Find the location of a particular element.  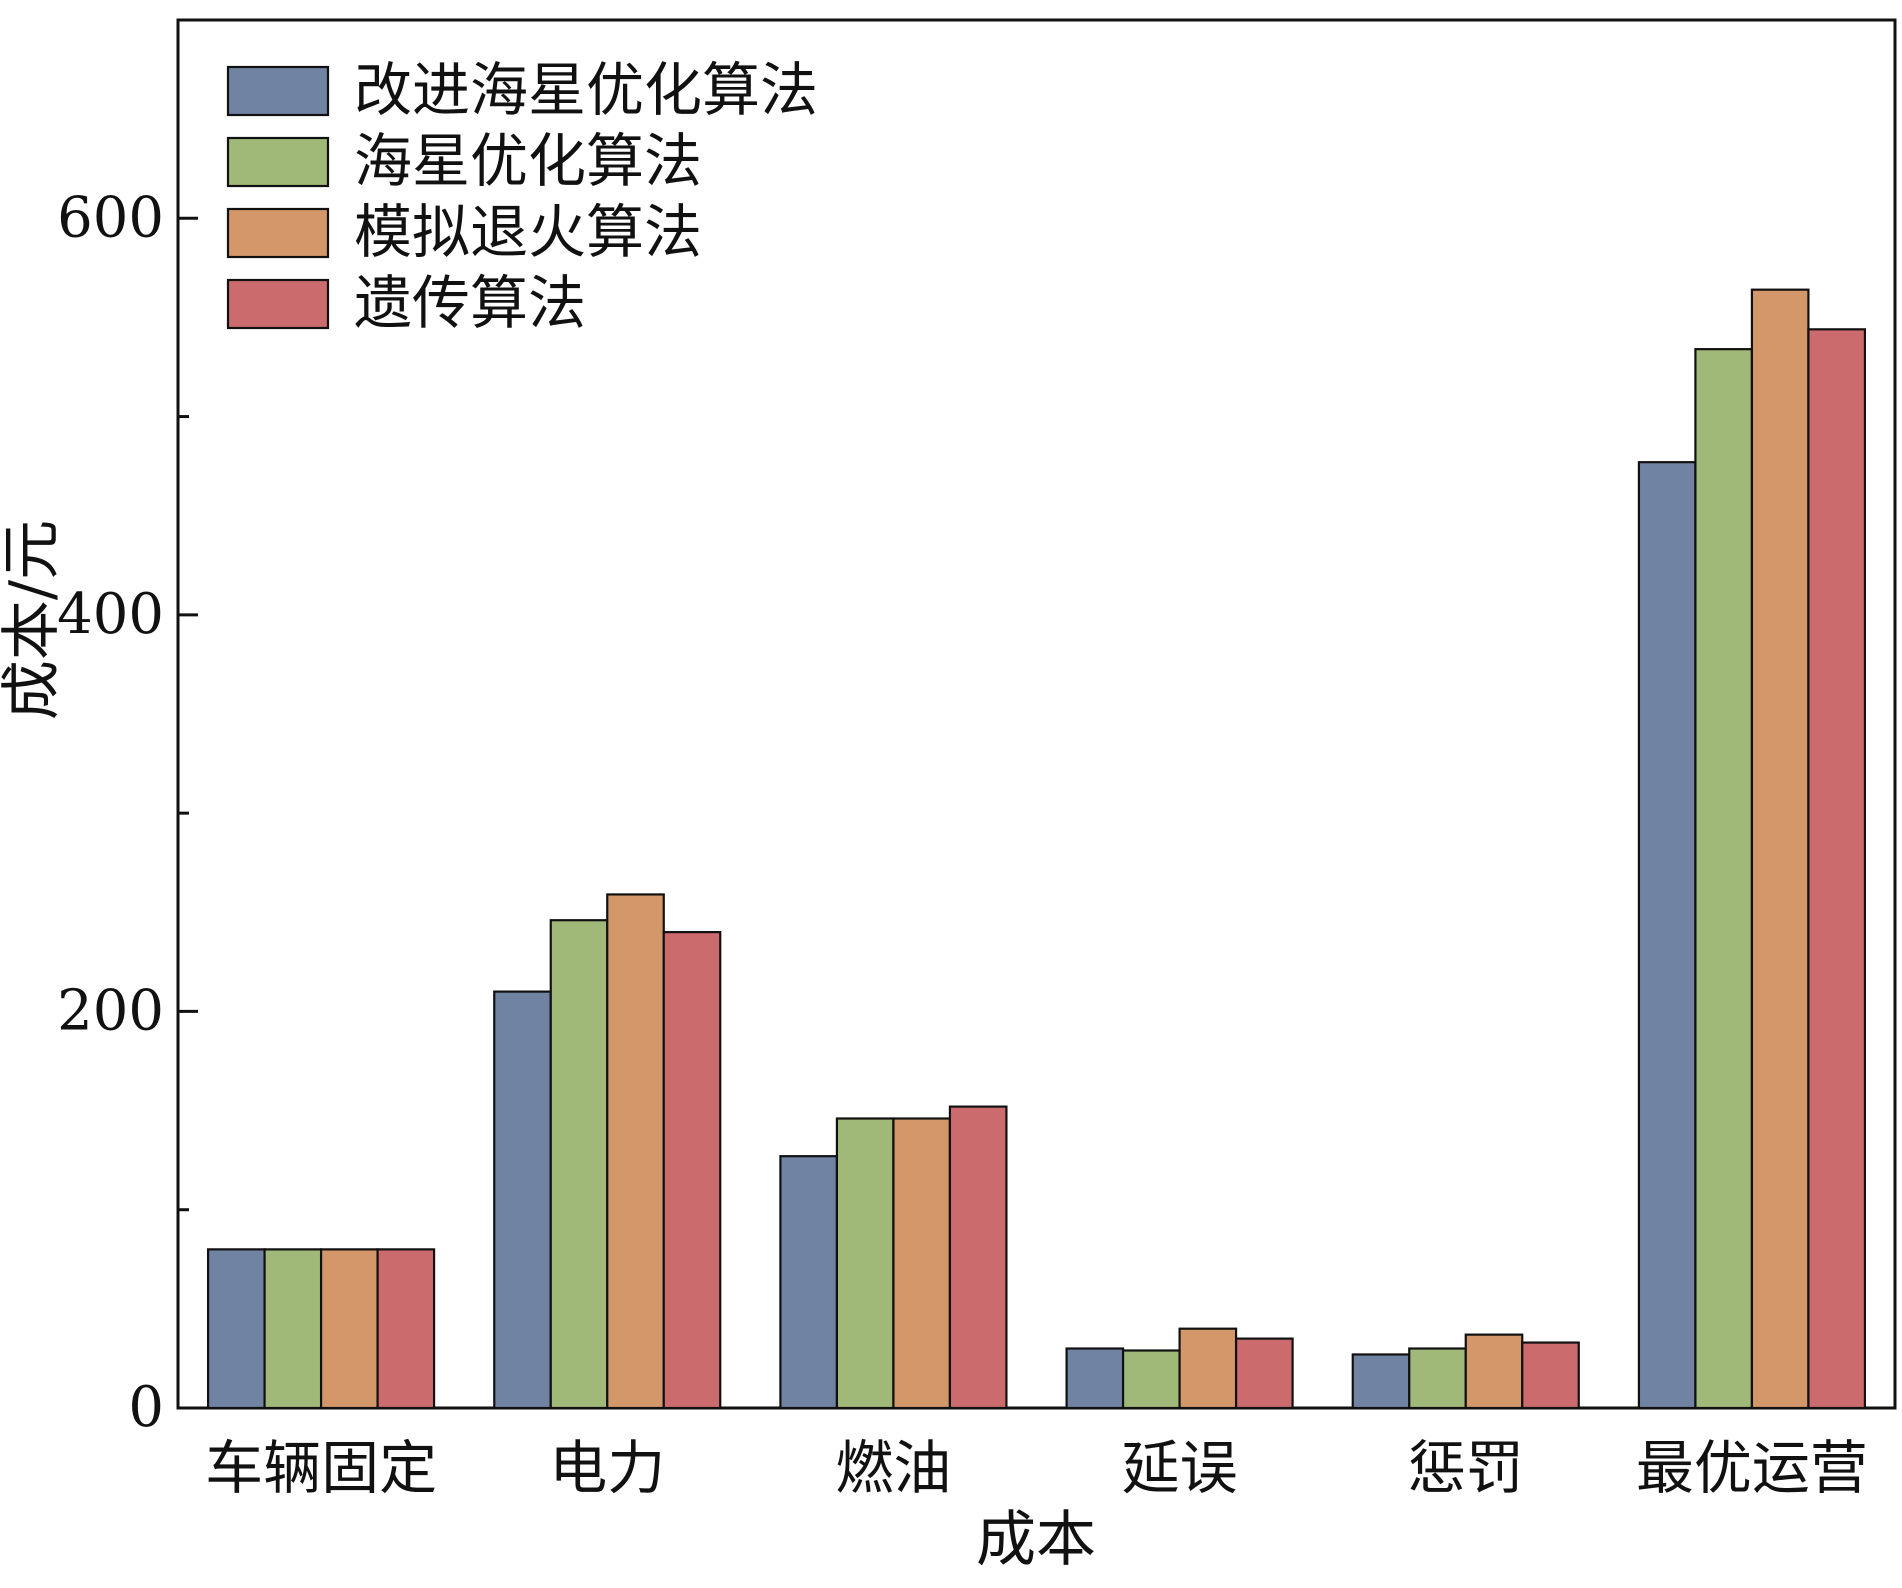

x-category-label: 燃油 is located at coordinates (893, 1468).